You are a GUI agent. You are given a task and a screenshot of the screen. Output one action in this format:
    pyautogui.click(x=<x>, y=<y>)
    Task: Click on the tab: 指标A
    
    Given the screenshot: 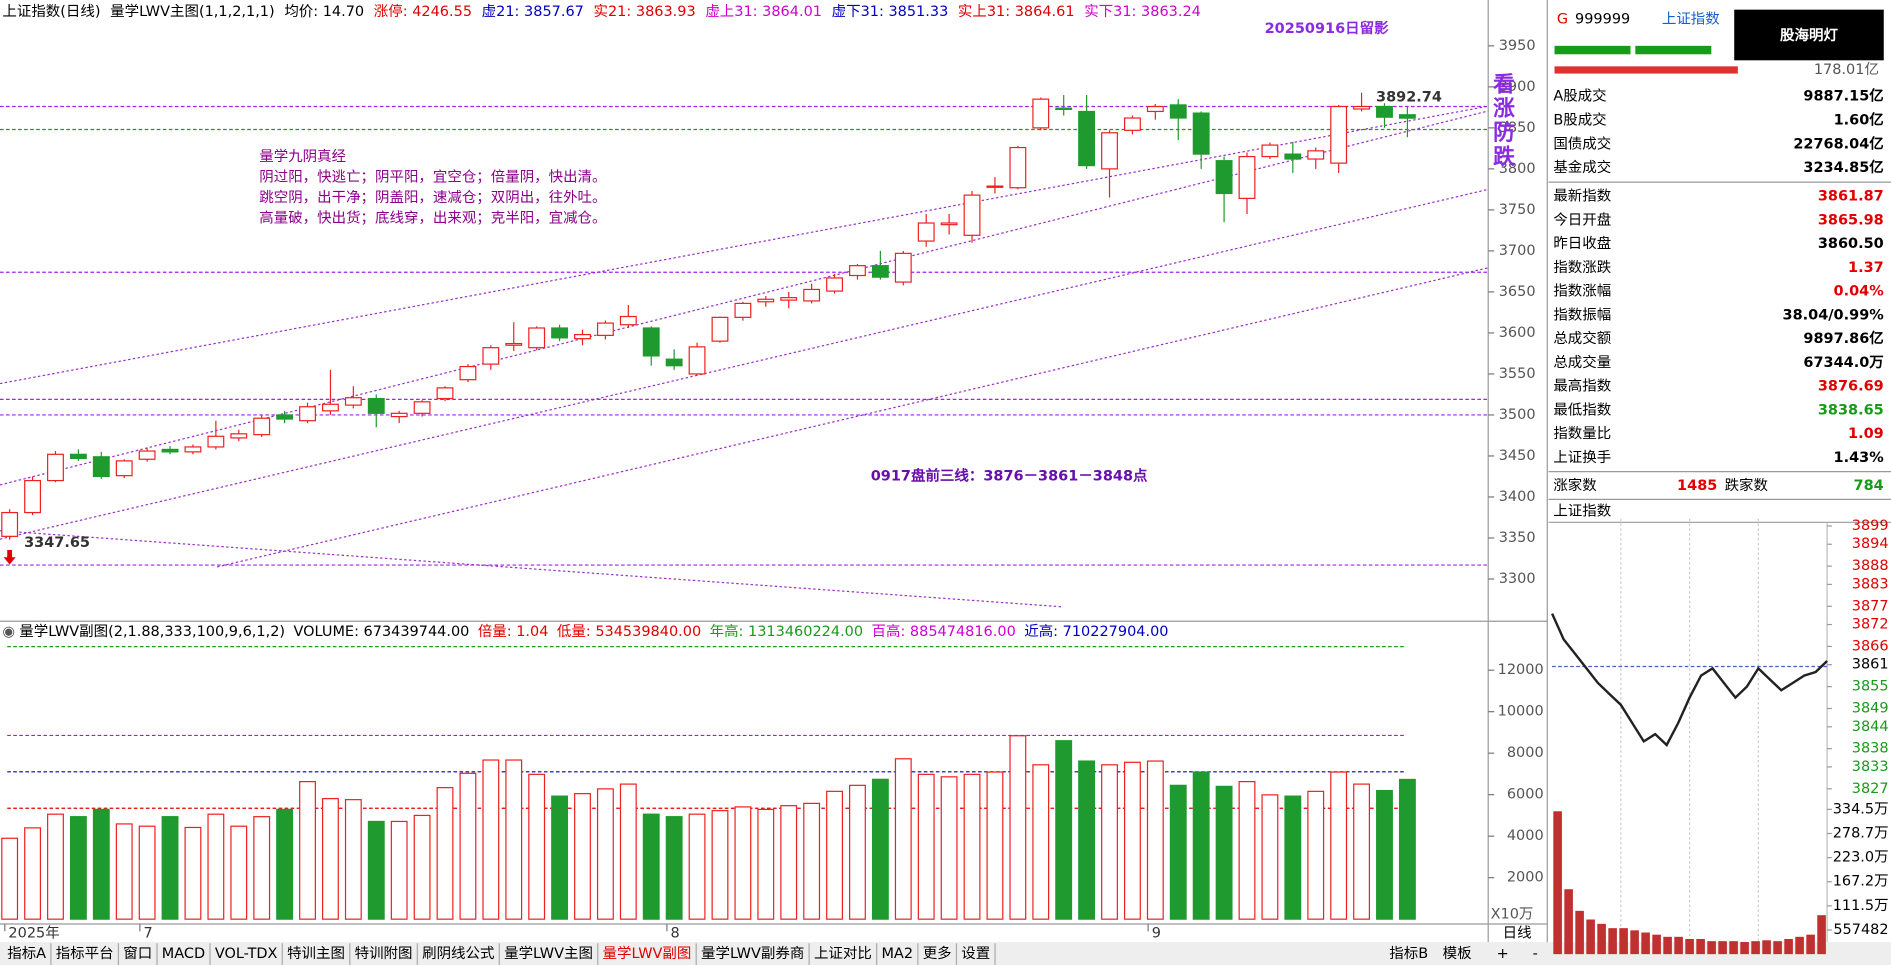 What is the action you would take?
    pyautogui.click(x=26, y=953)
    